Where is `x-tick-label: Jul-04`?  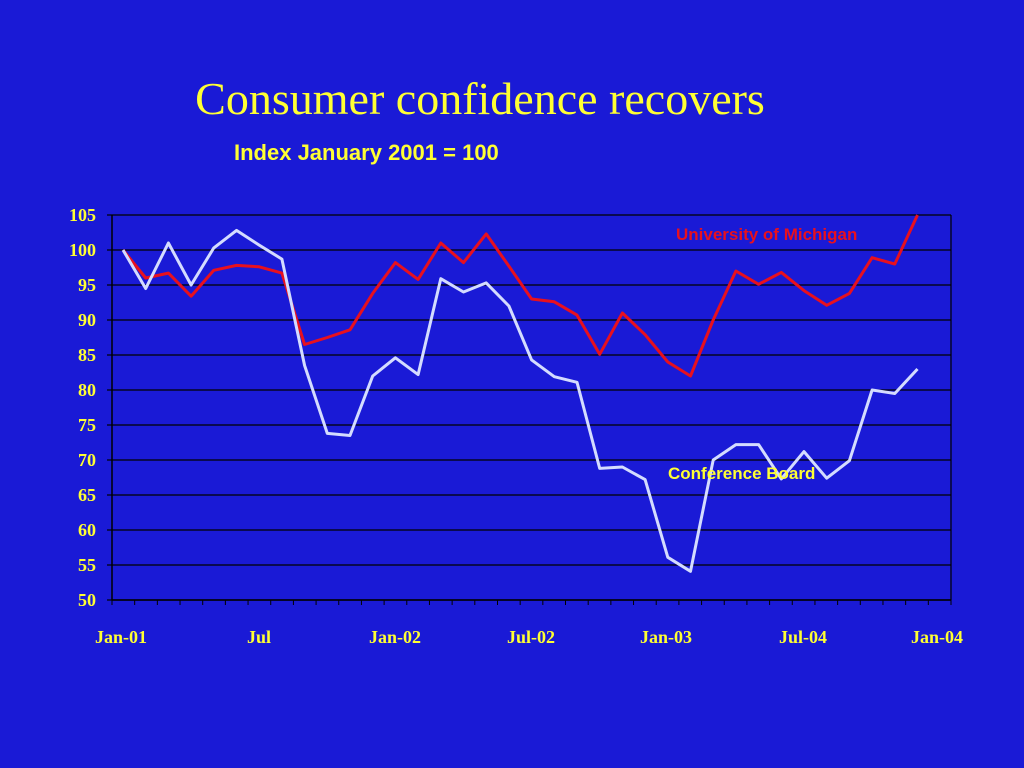 x-tick-label: Jul-04 is located at coordinates (803, 637).